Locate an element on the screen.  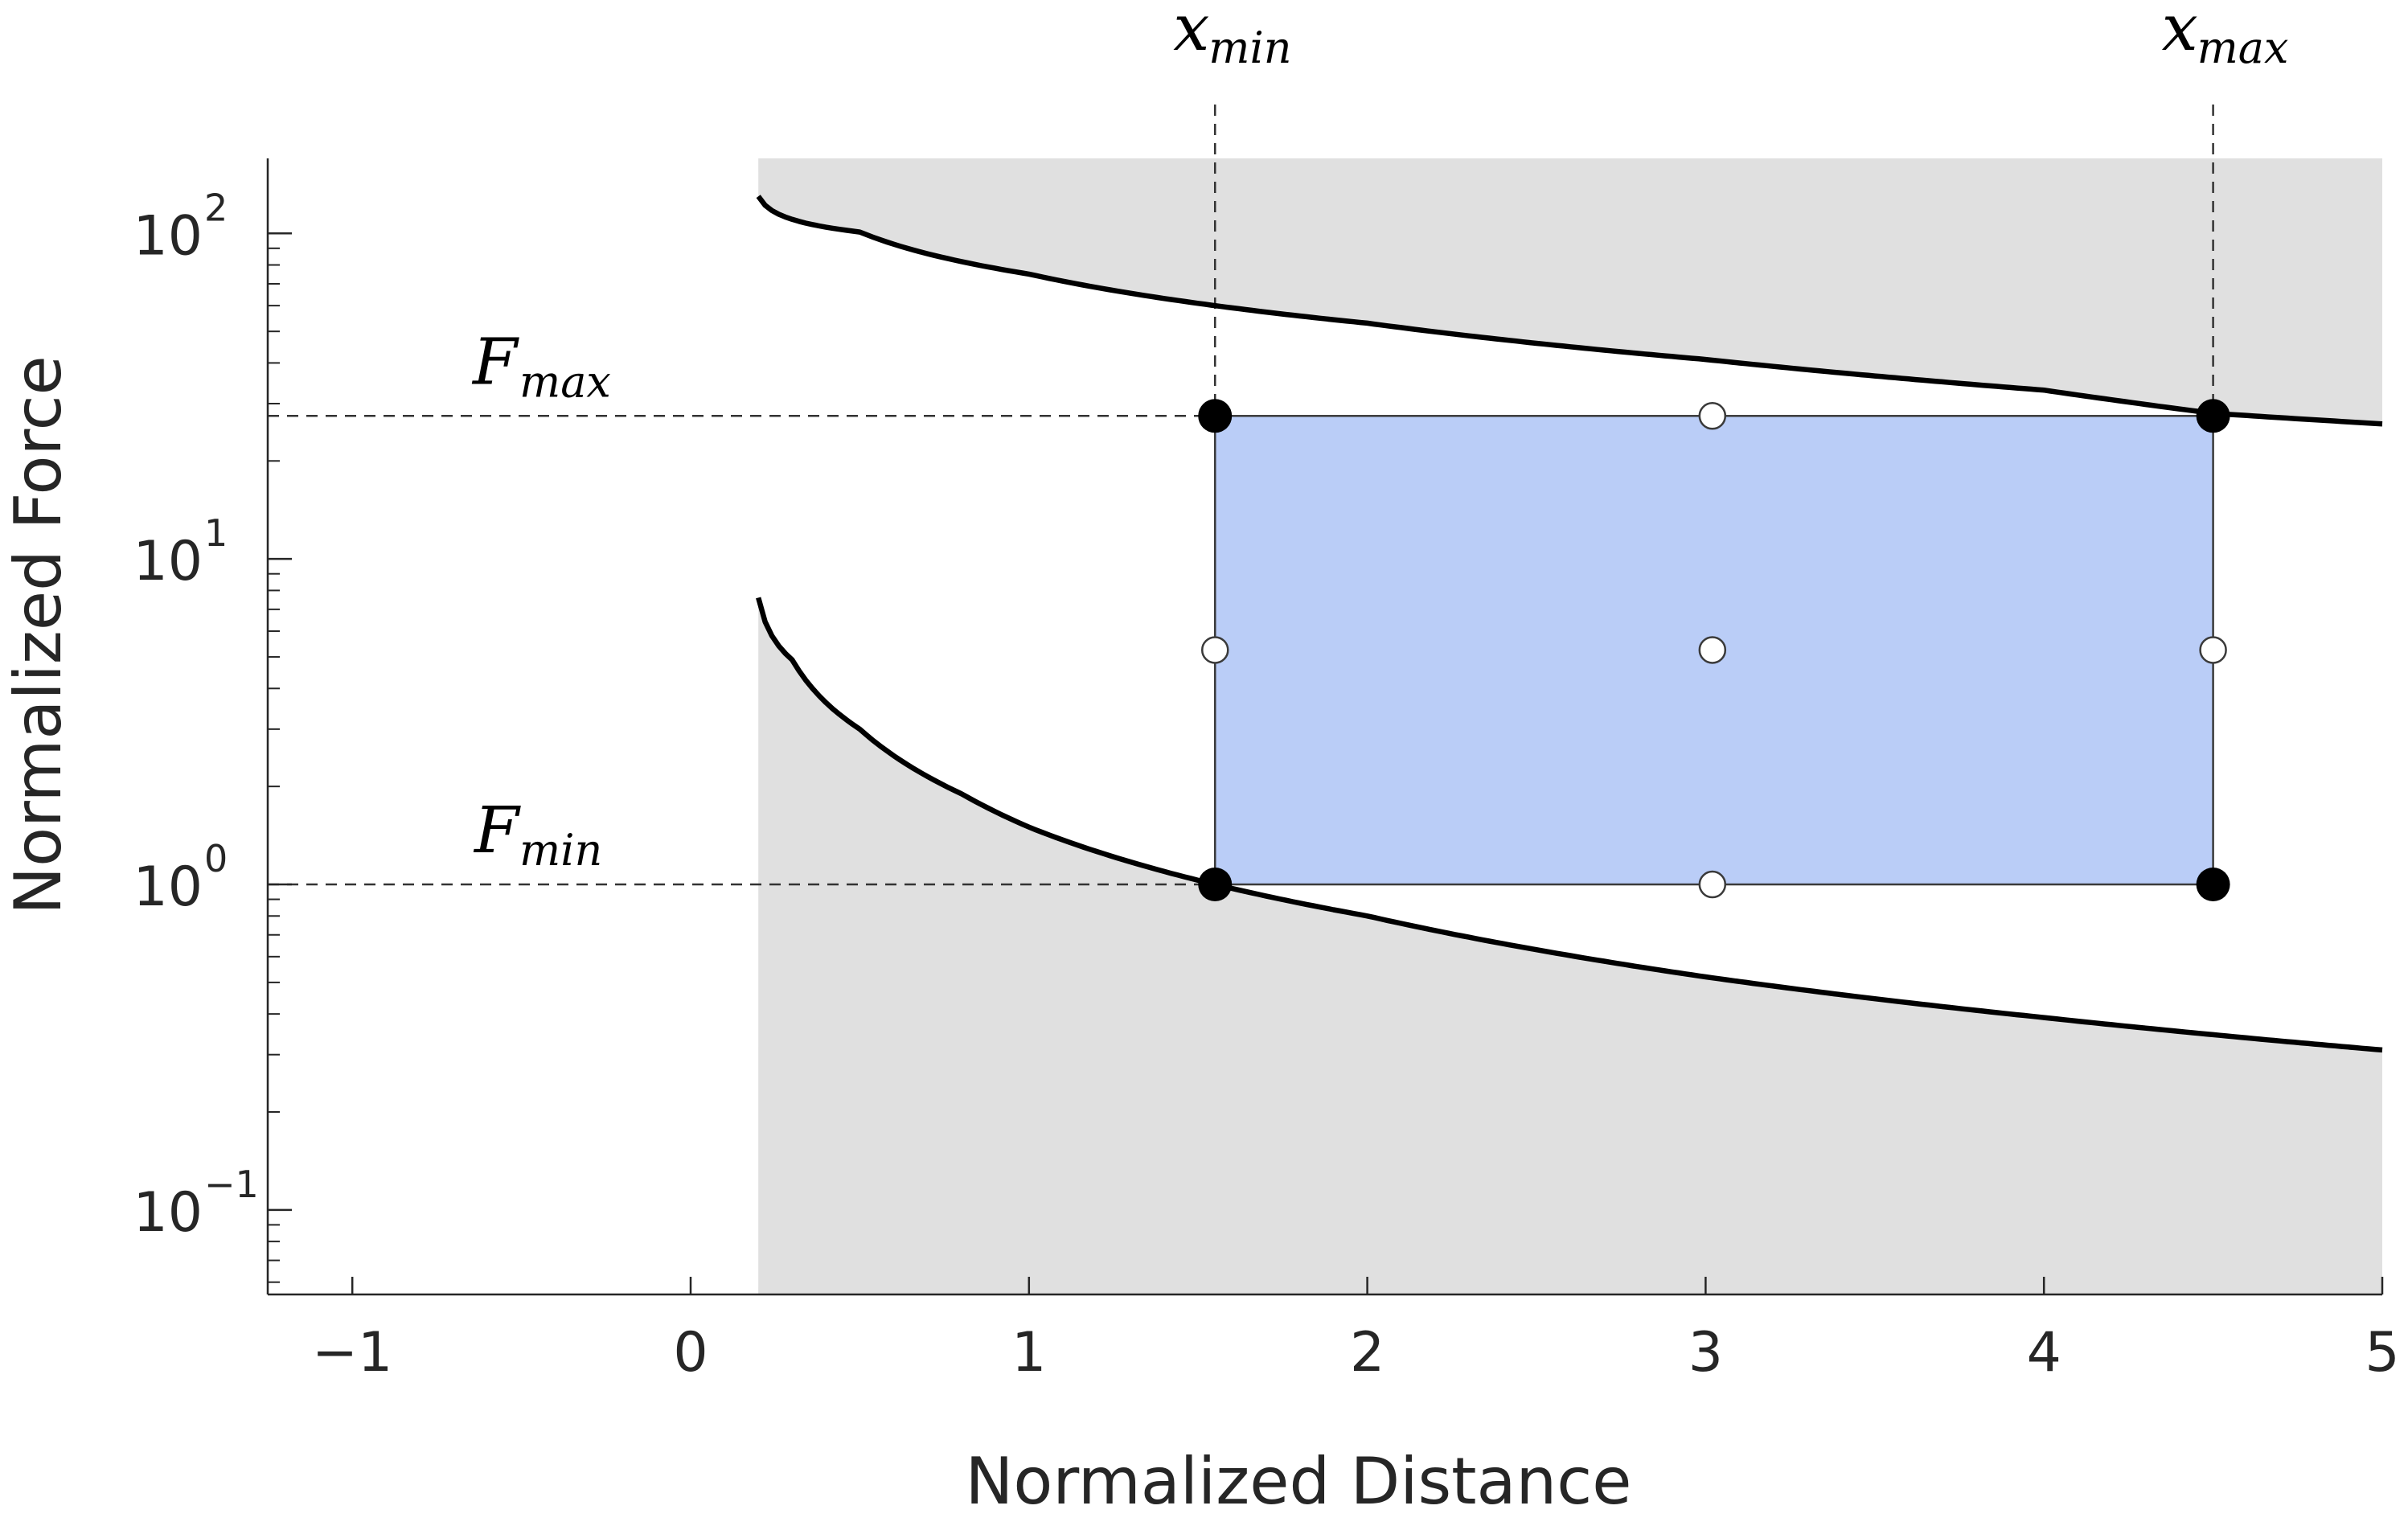
f-min-label-subscript: min is located at coordinates (560, 850).